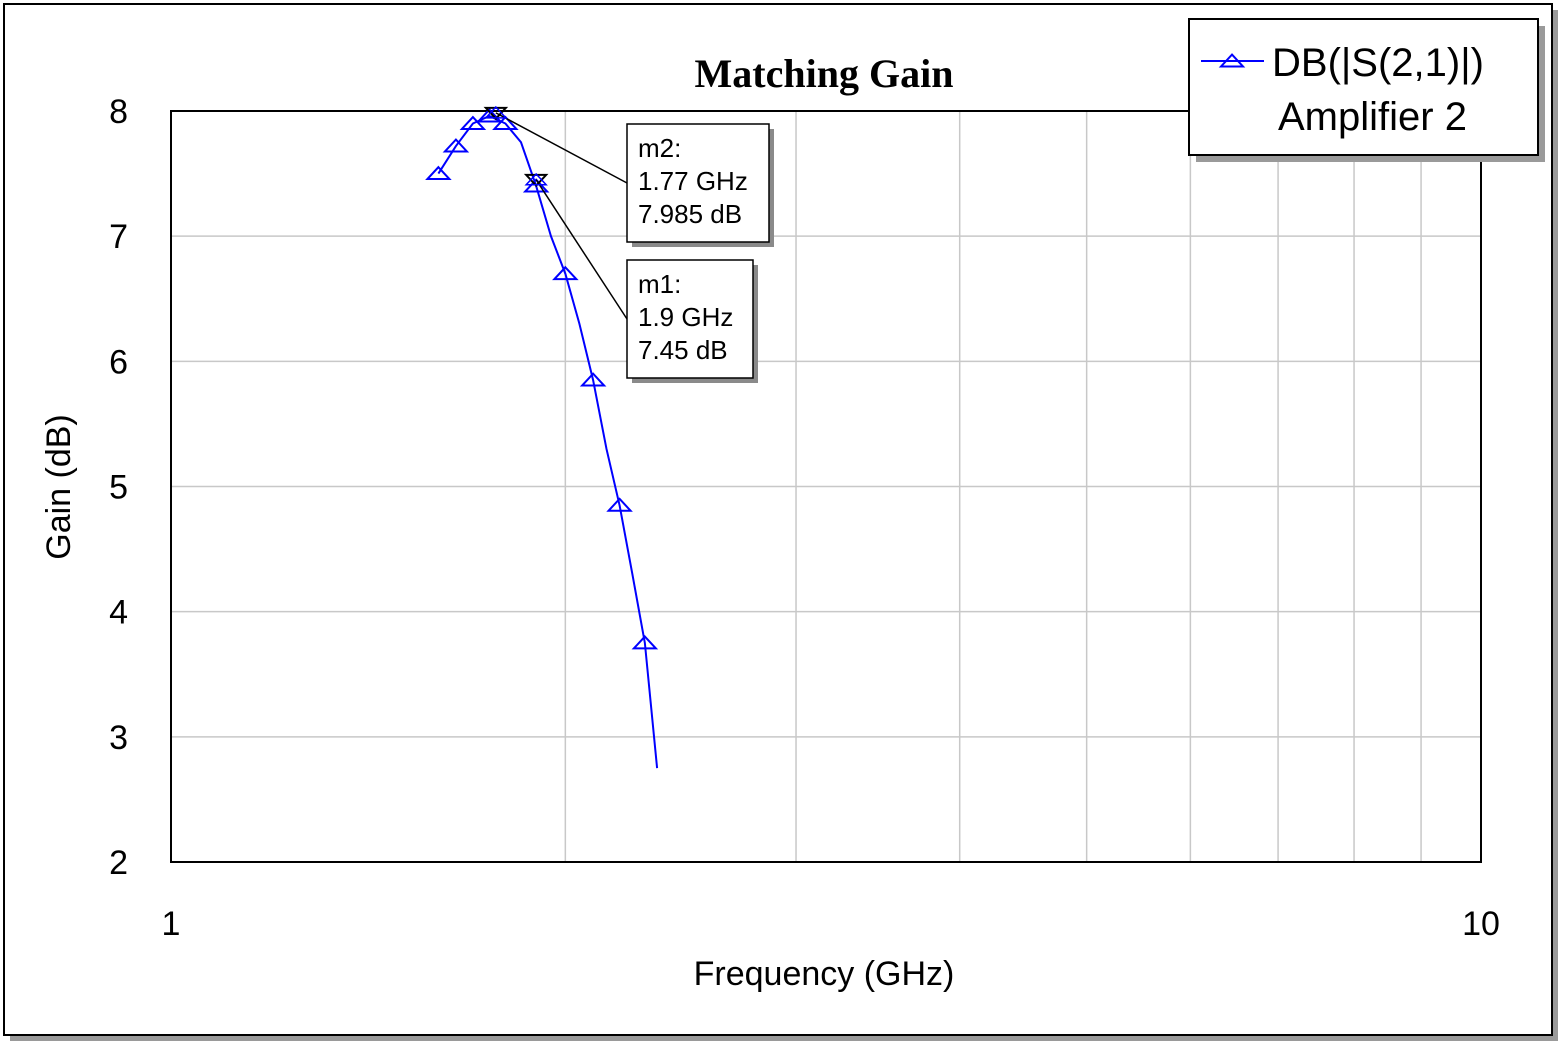 This screenshot has height=1043, width=1562. Describe the element at coordinates (824, 974) in the screenshot. I see `x-axis-label: Frequency (GHz)` at that location.